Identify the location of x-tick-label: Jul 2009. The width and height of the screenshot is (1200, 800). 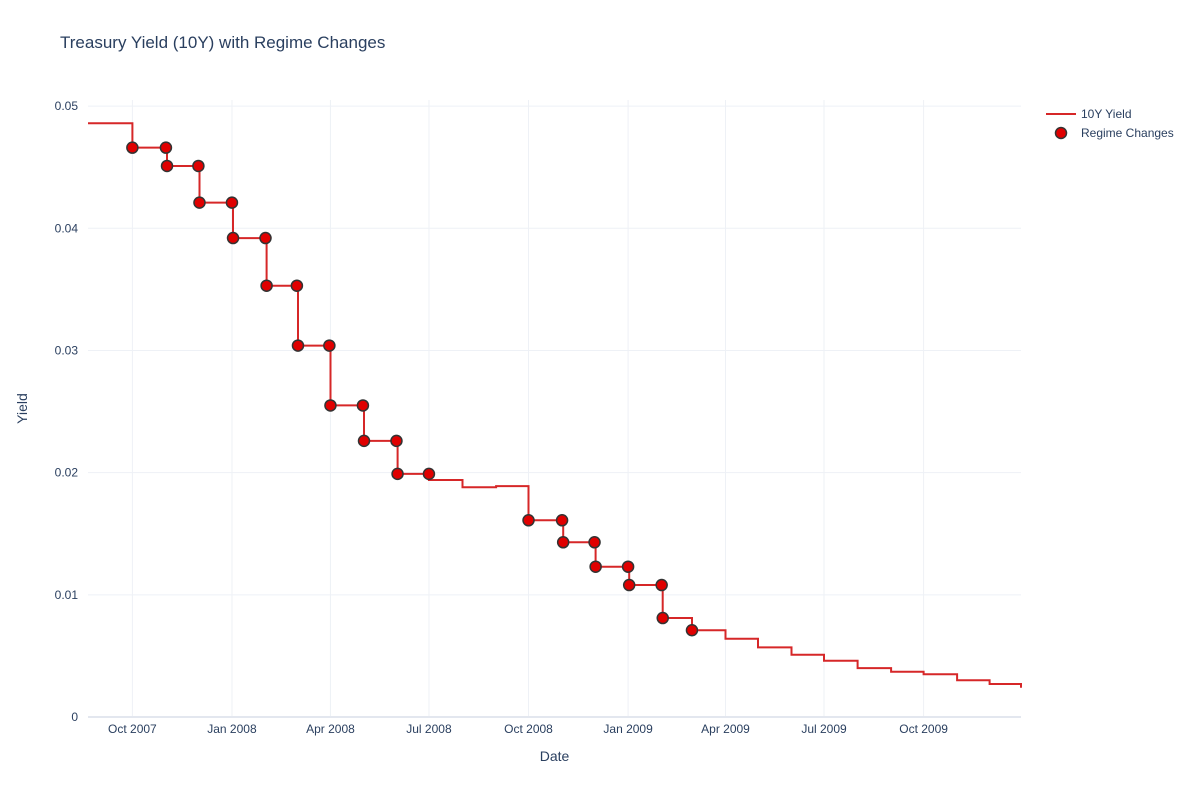
(824, 729).